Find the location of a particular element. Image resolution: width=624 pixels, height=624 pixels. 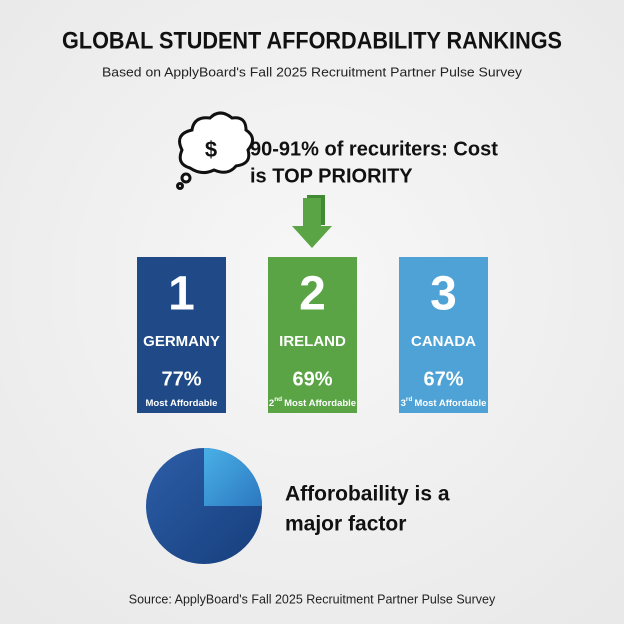

country: IRELAND is located at coordinates (312, 341).